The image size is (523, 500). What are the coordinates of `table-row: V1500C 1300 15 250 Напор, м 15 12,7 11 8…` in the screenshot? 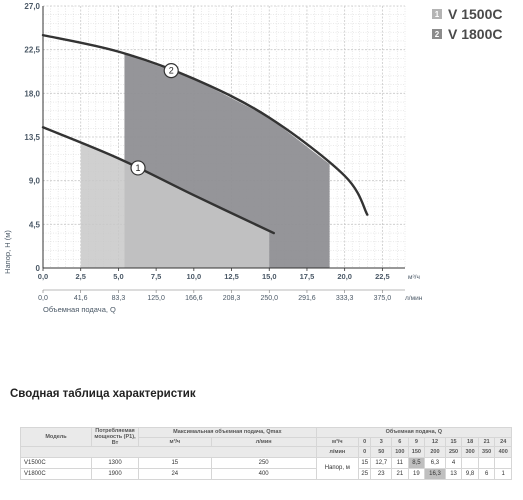 It's located at (266, 469).